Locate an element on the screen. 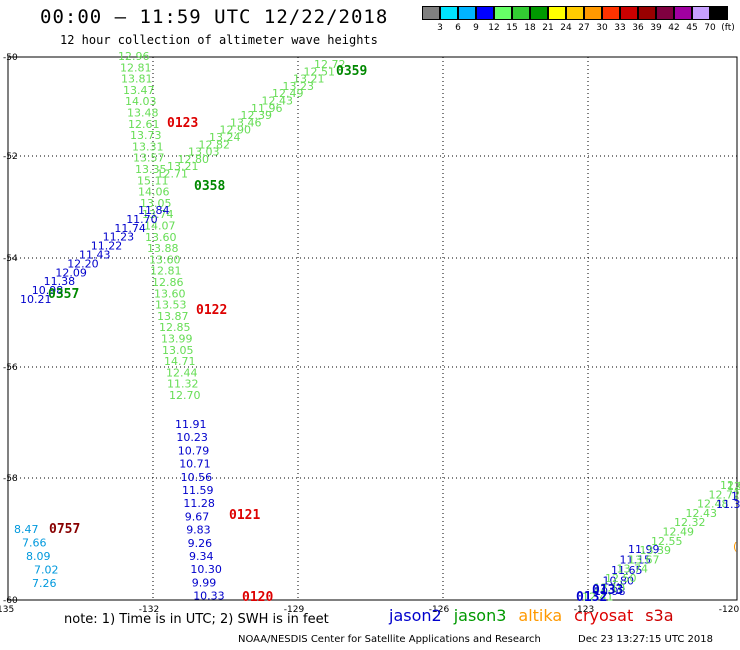  wave-height-value: 13.21 is located at coordinates (183, 166).